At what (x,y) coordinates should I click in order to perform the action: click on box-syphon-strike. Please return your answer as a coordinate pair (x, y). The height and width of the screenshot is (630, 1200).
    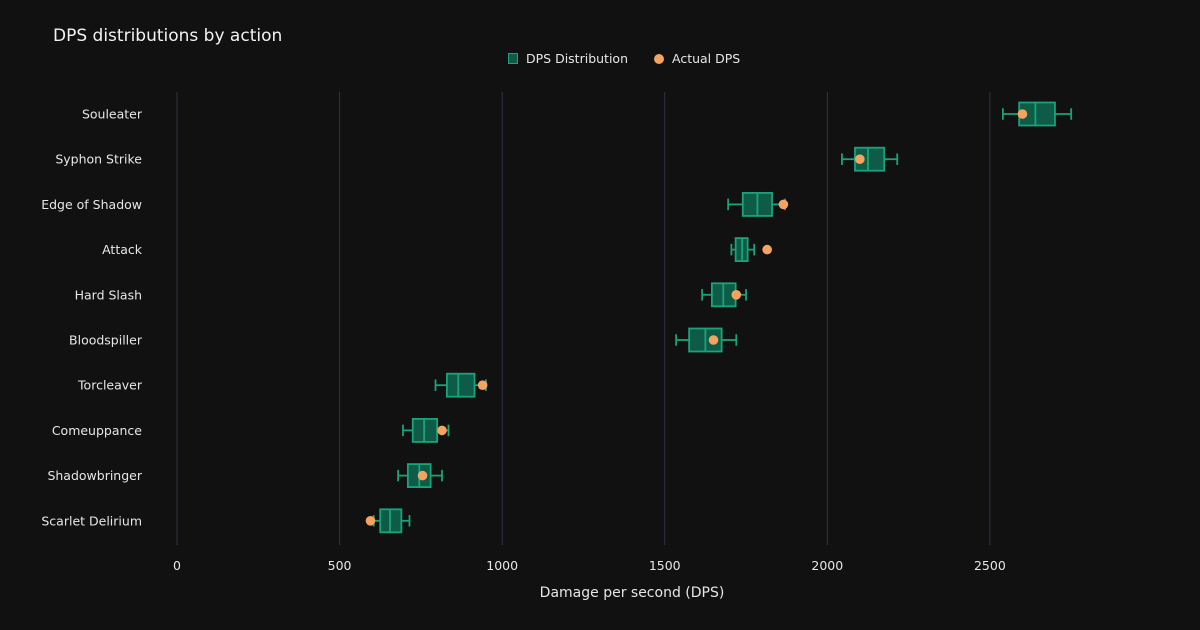
    Looking at the image, I should click on (870, 159).